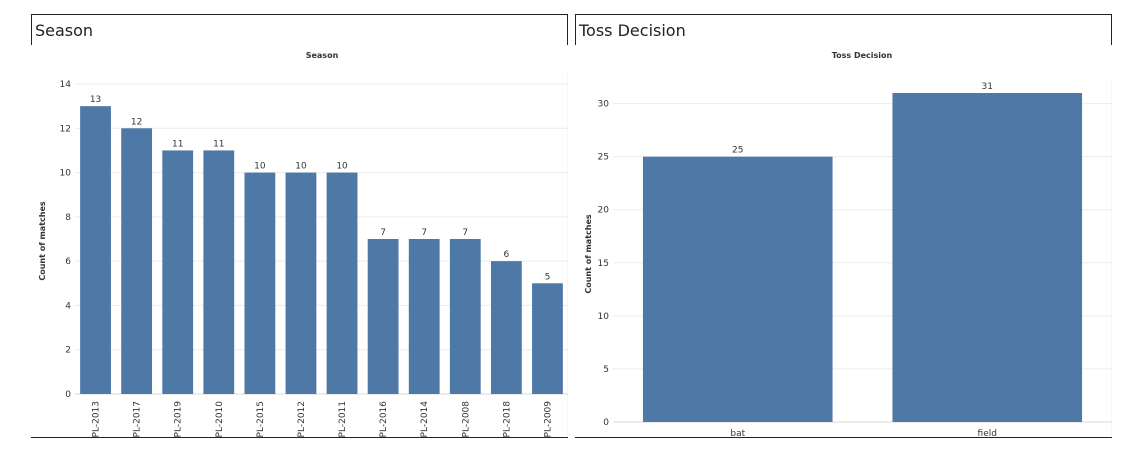 The width and height of the screenshot is (1144, 461). I want to click on season-x-tick-label: IPL-2009, so click(548, 419).